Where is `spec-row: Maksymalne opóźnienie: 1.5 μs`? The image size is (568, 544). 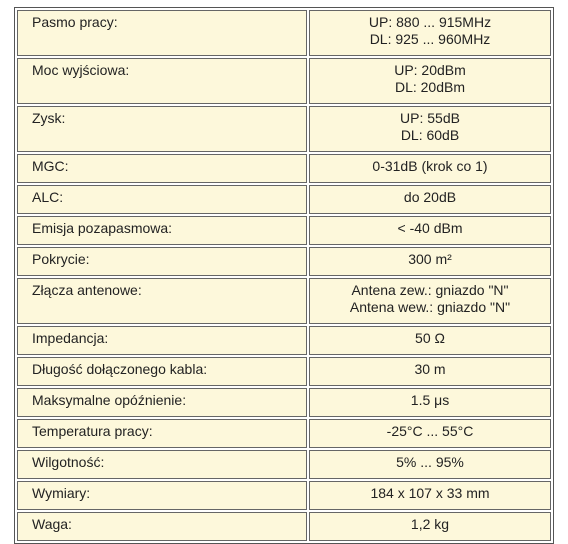 spec-row: Maksymalne opóźnienie: 1.5 μs is located at coordinates (284, 402).